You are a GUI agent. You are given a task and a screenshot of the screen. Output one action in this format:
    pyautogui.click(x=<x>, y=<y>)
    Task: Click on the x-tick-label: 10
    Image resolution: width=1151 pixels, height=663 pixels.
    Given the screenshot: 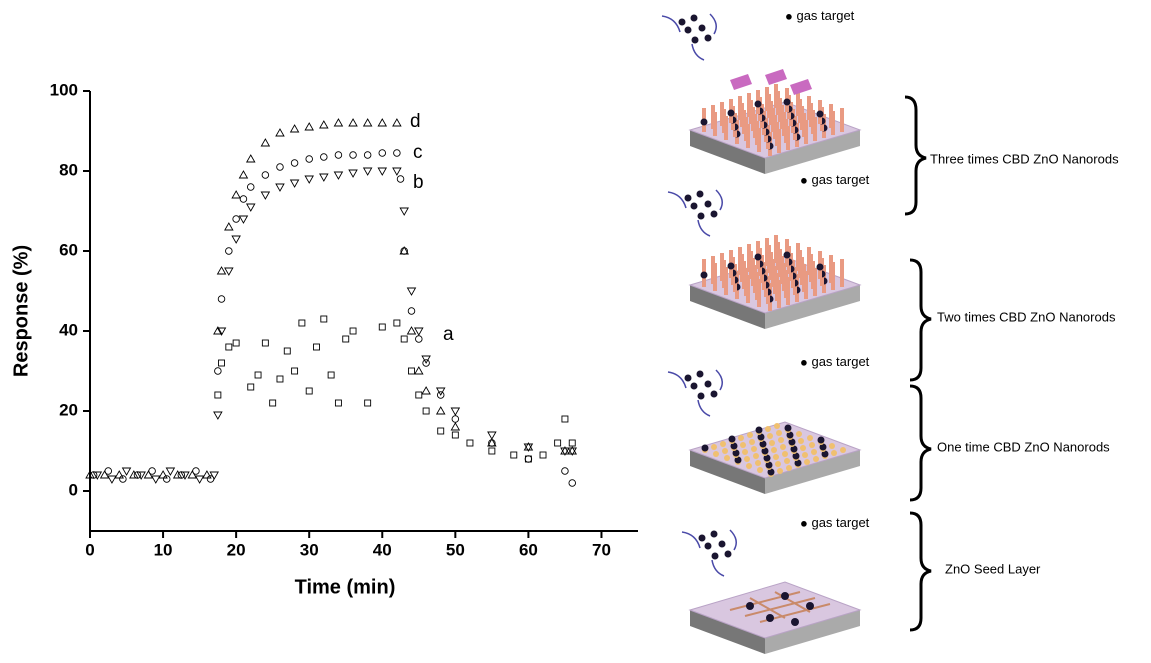 What is the action you would take?
    pyautogui.click(x=163, y=549)
    